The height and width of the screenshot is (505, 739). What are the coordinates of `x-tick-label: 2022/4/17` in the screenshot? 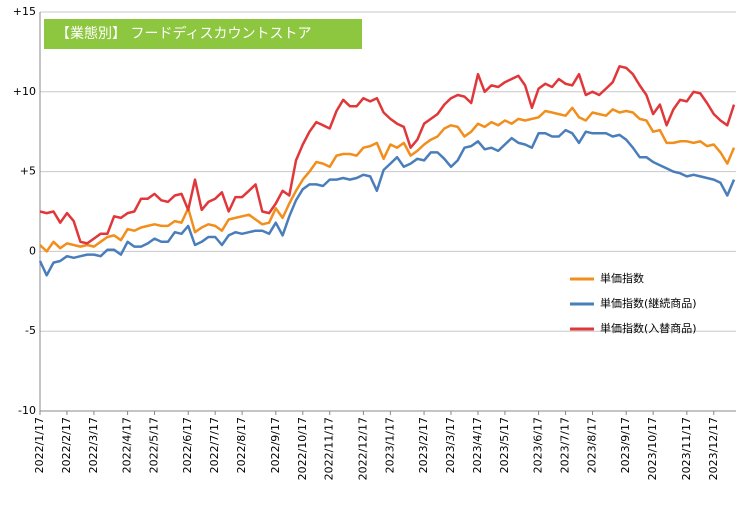 It's located at (127, 445).